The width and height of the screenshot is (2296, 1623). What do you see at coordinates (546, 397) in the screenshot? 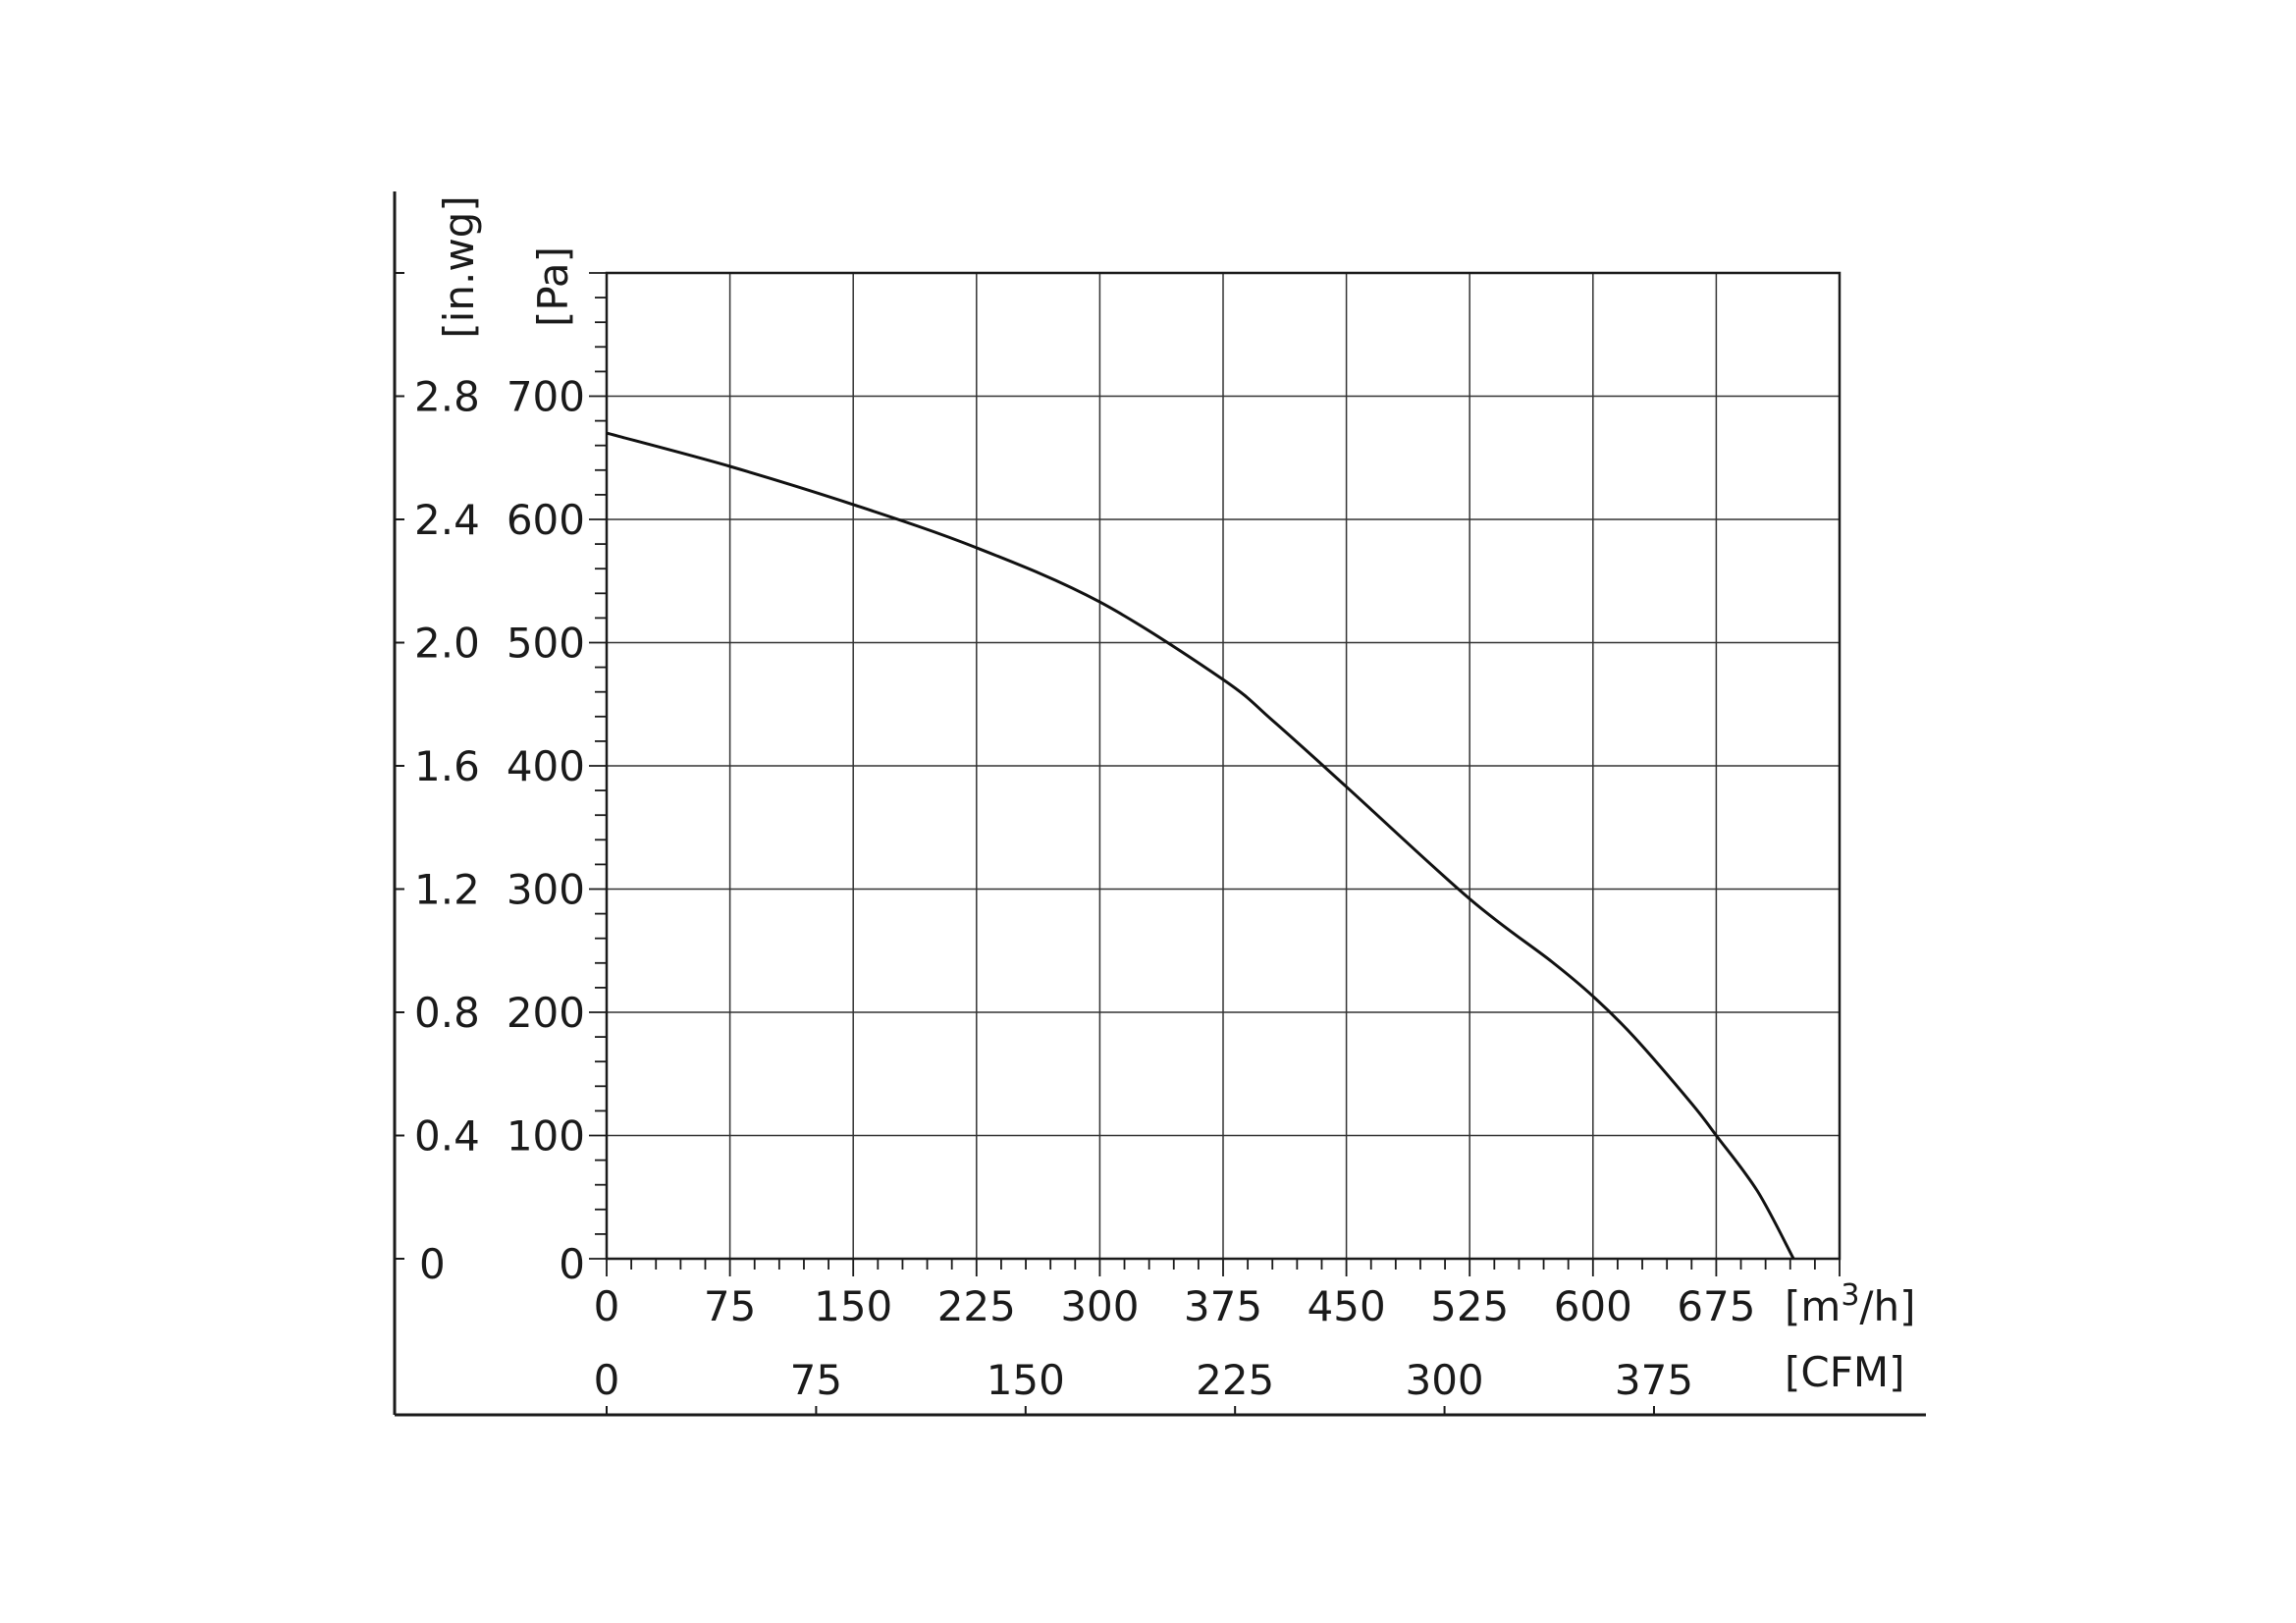
I see `y-pa-tick-label: 700` at bounding box center [546, 397].